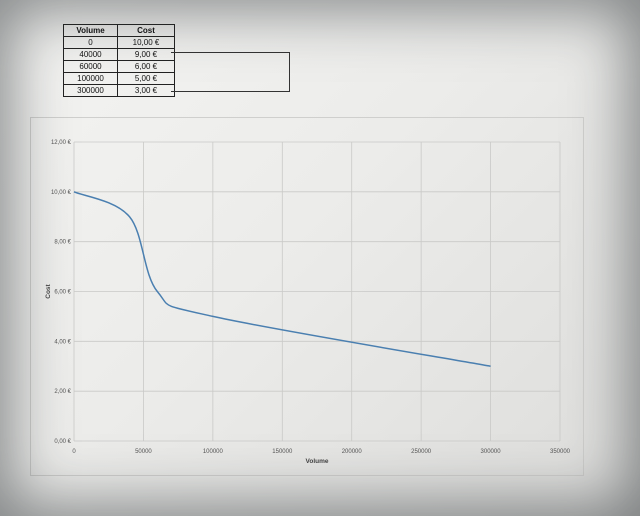 The image size is (640, 516). I want to click on y-tick-label: 4,00 €, so click(62, 342).